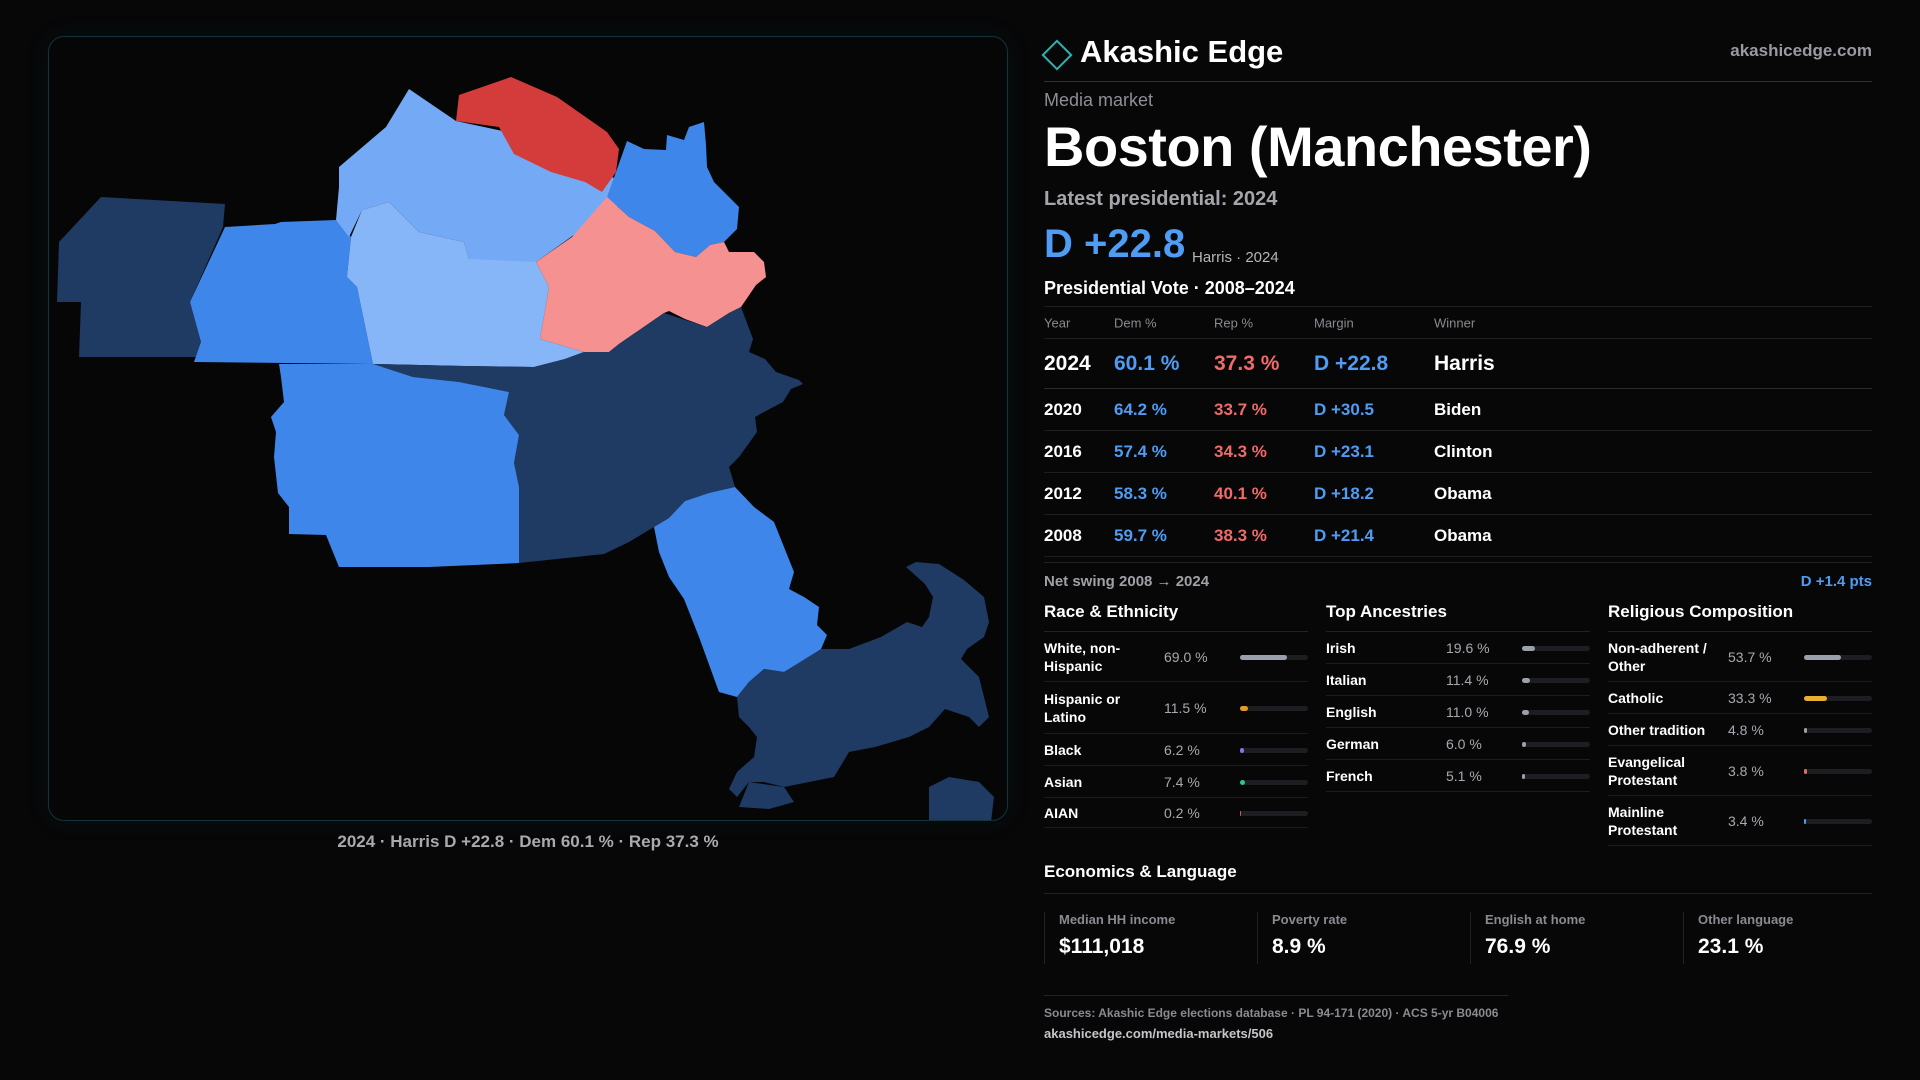 The image size is (1920, 1080). What do you see at coordinates (1063, 781) in the screenshot?
I see `stat-label: Asian` at bounding box center [1063, 781].